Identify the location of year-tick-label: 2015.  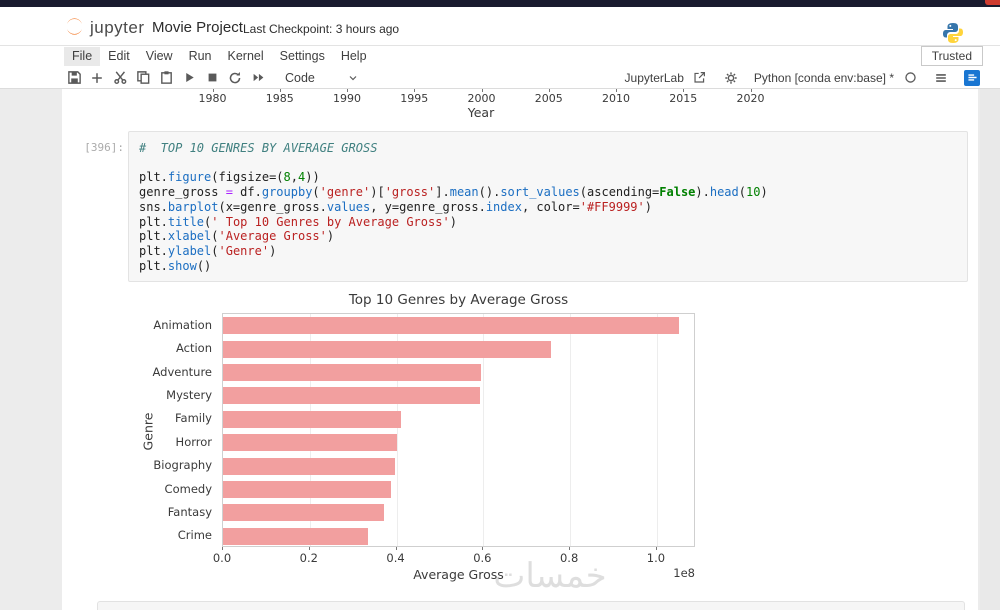
(683, 98).